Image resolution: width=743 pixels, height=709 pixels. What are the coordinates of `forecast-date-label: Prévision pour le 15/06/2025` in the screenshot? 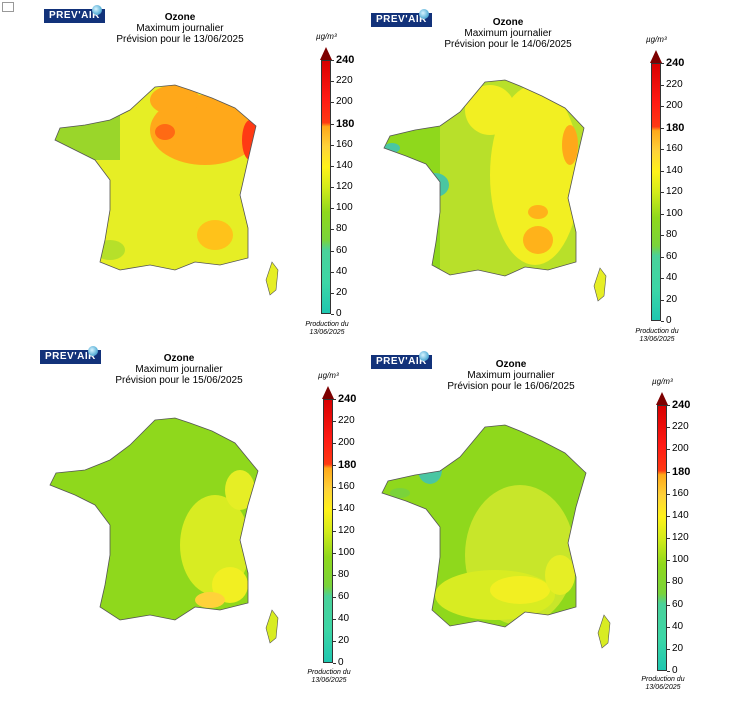 It's located at (179, 380).